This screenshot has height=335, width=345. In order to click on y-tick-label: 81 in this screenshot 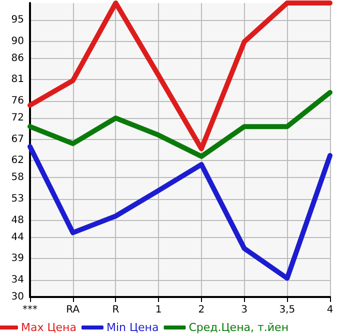, I will do `click(17, 80)`.